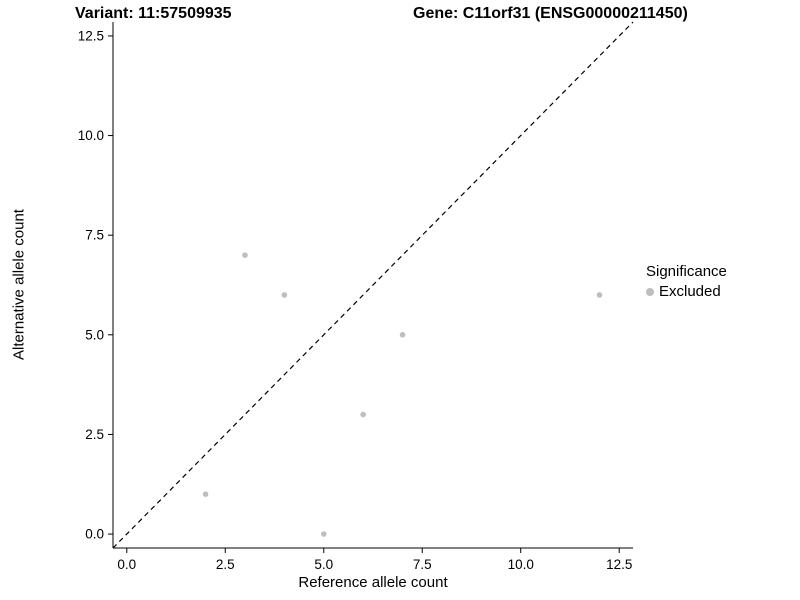  I want to click on y-tick-label: 12.5, so click(91, 35).